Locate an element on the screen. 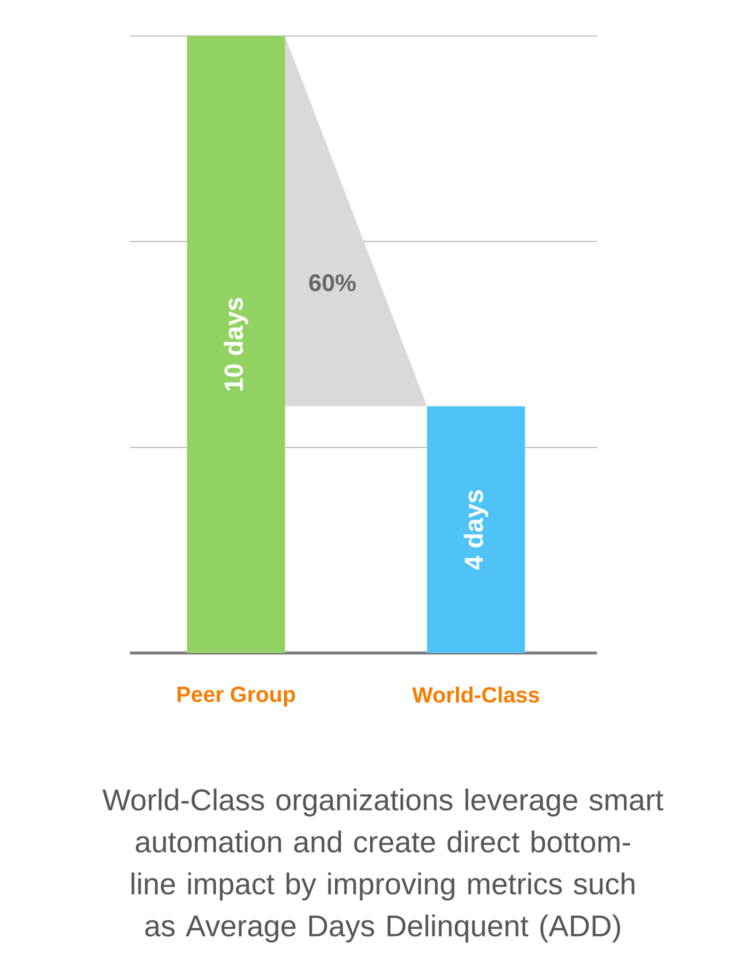 This screenshot has height=966, width=751. annotation: 60% is located at coordinates (332, 283).